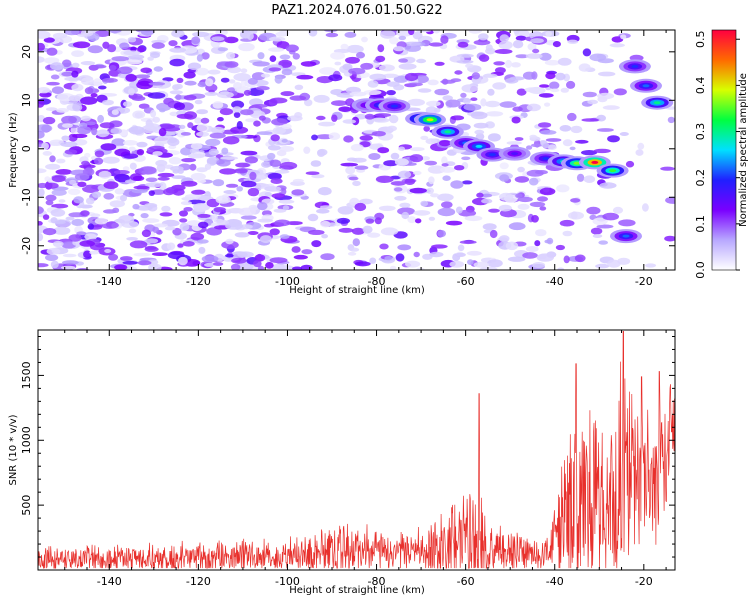 Image resolution: width=750 pixels, height=600 pixels. Describe the element at coordinates (356, 10) in the screenshot. I see `figure-title: PAZ1.2024.076.01.50.G22` at that location.